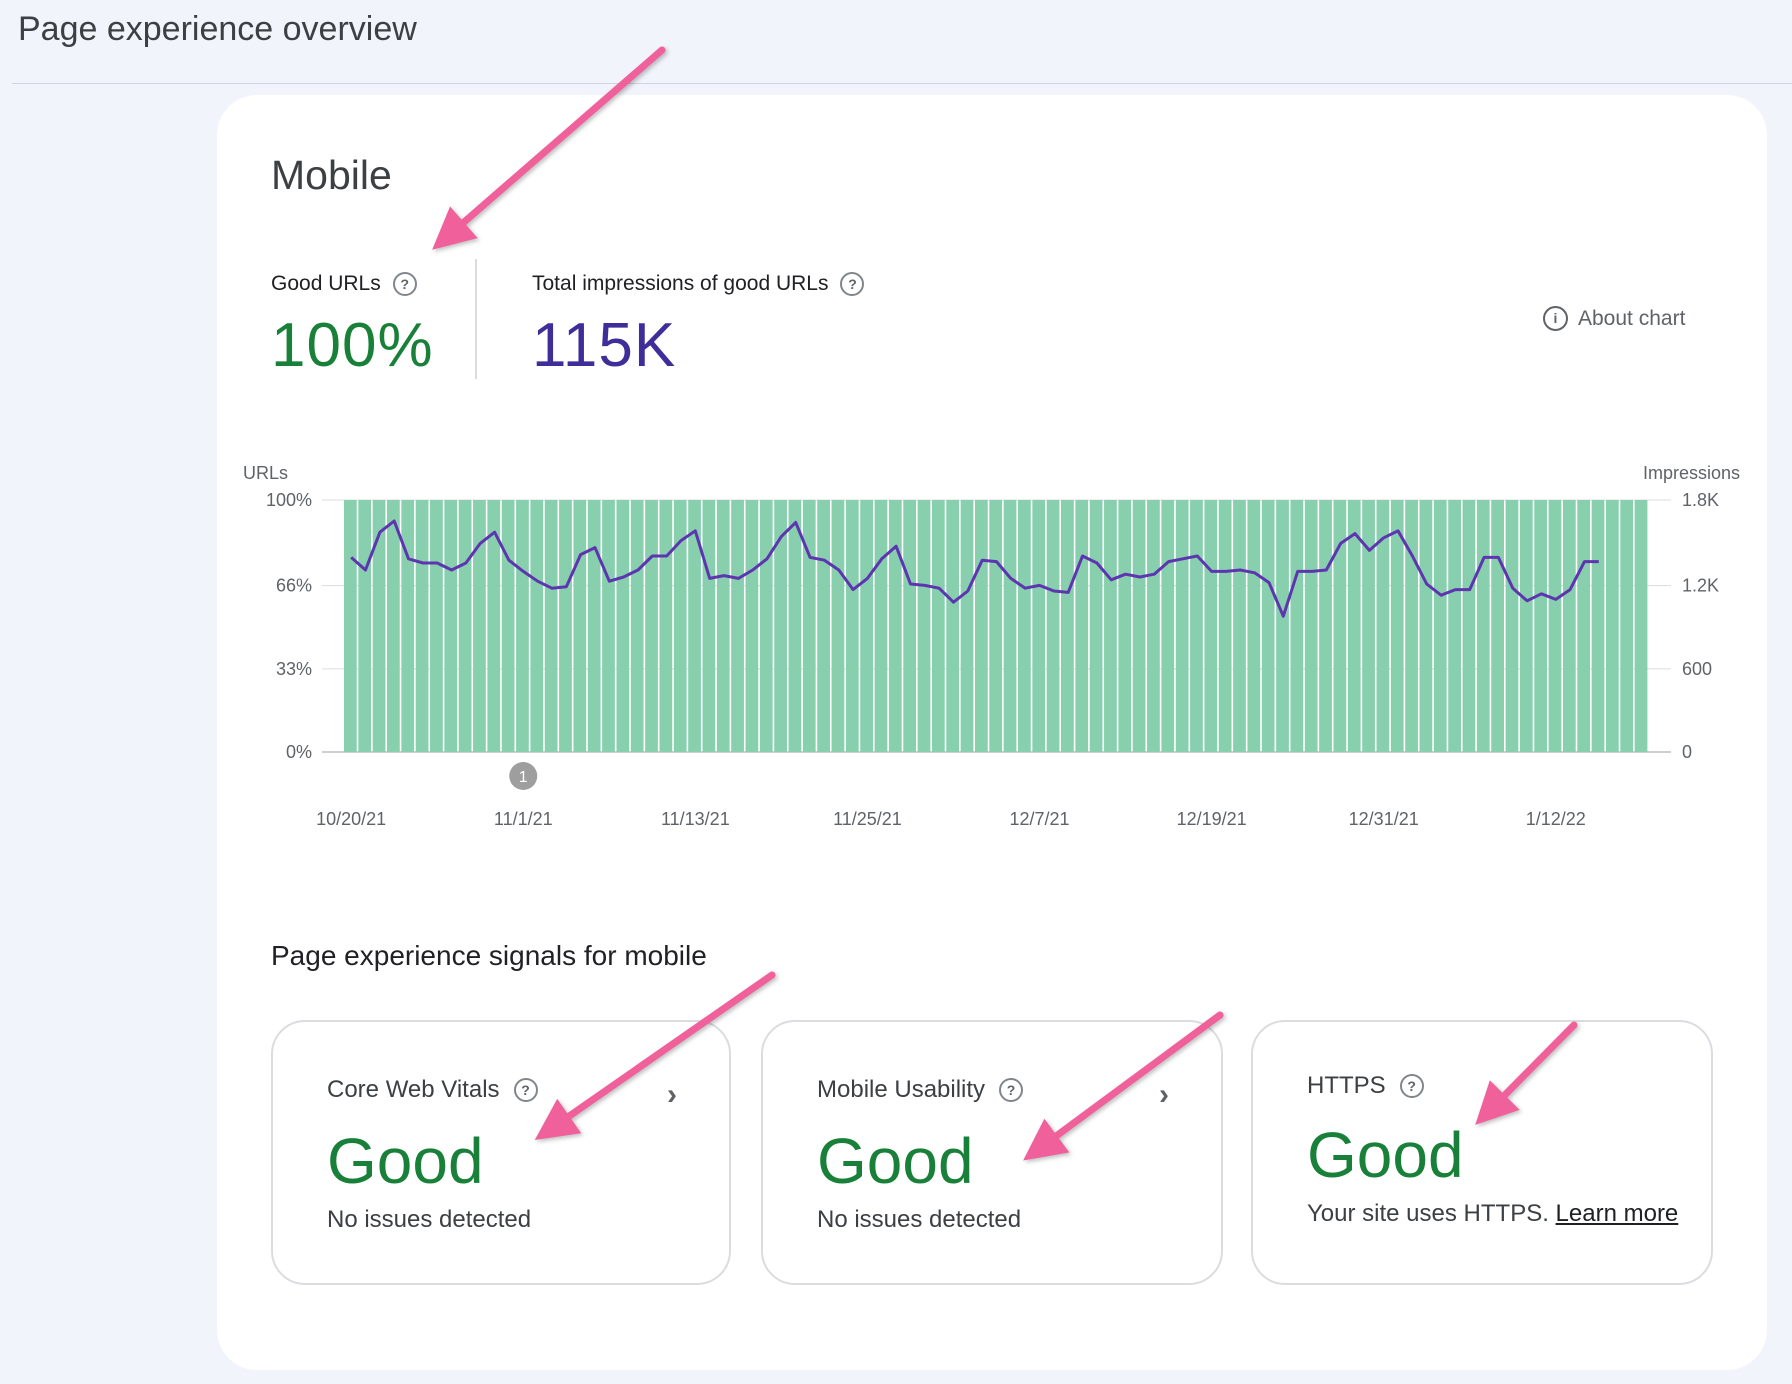 The height and width of the screenshot is (1384, 1792). Describe the element at coordinates (1617, 1213) in the screenshot. I see `learn-more-link: Learn more` at that location.